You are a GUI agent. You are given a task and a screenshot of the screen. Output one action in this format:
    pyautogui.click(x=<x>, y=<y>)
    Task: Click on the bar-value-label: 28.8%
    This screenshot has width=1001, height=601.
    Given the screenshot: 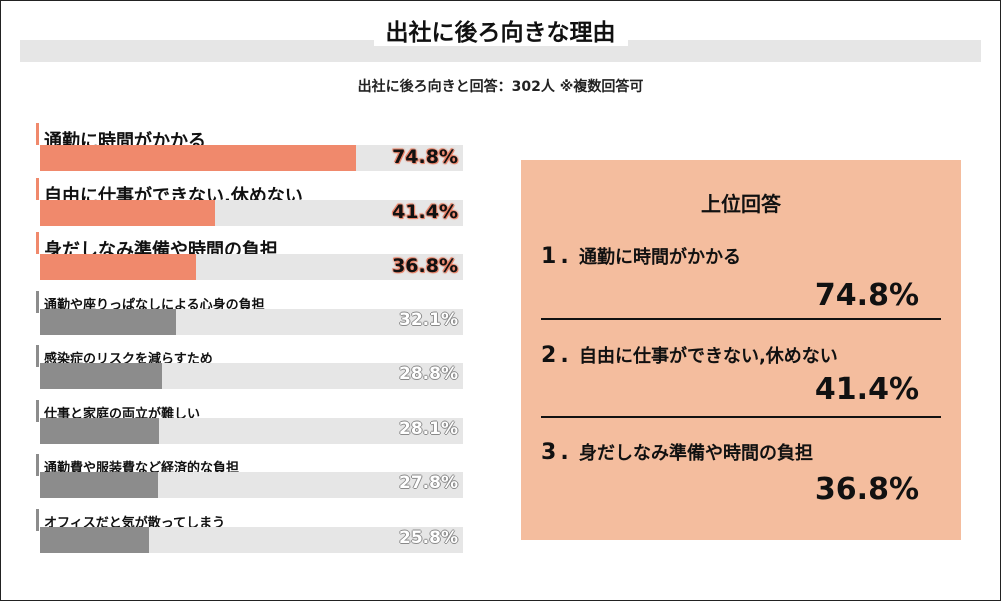 What is the action you would take?
    pyautogui.click(x=428, y=374)
    